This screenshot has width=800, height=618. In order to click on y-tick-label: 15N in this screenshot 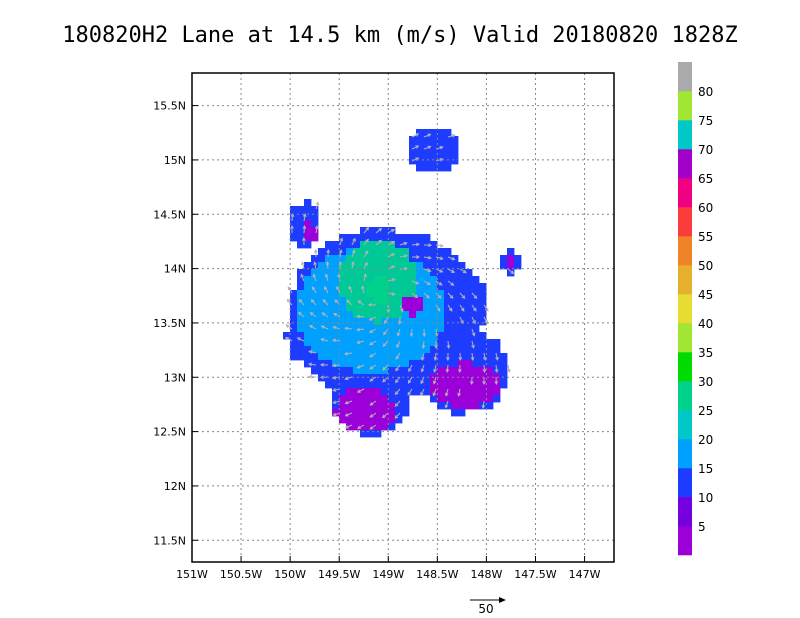, I will do `click(175, 160)`.